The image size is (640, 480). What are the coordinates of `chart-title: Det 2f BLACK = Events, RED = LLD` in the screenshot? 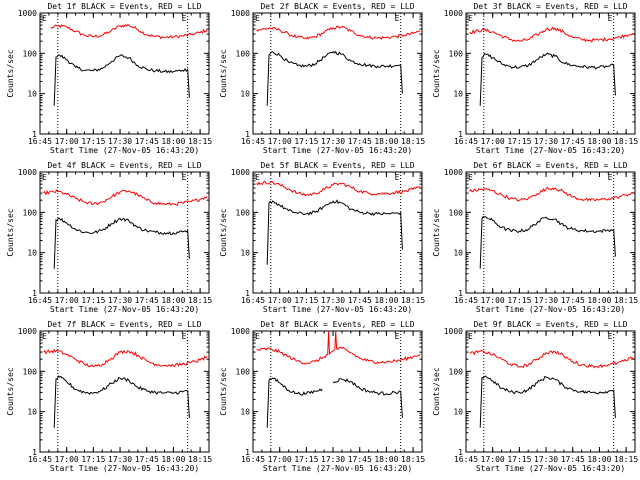 It's located at (337, 6).